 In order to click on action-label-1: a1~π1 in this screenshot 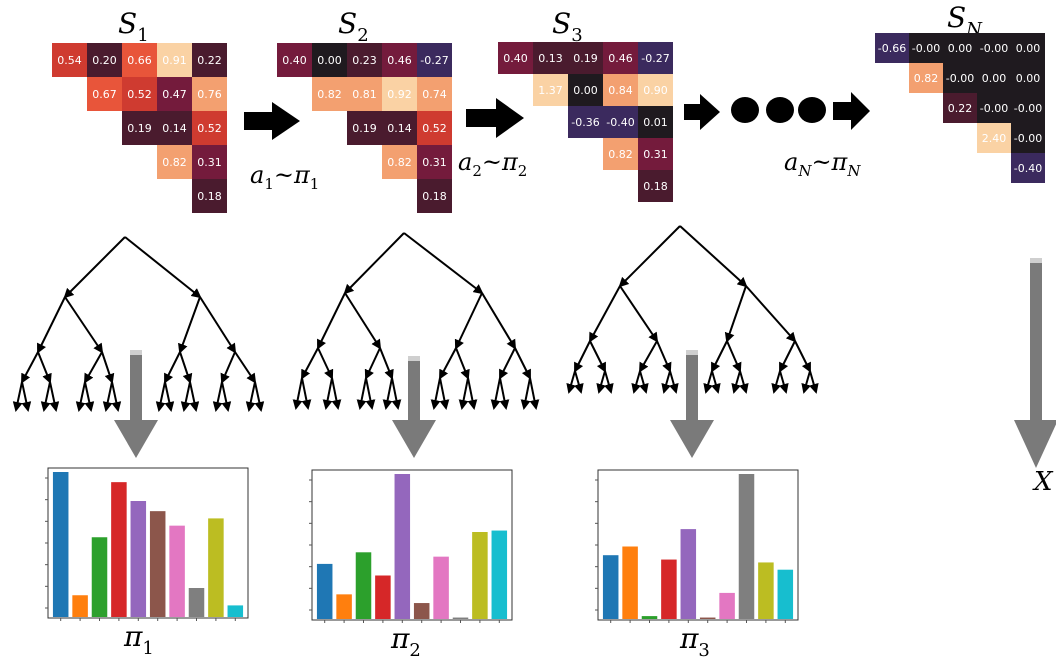, I will do `click(284, 177)`.